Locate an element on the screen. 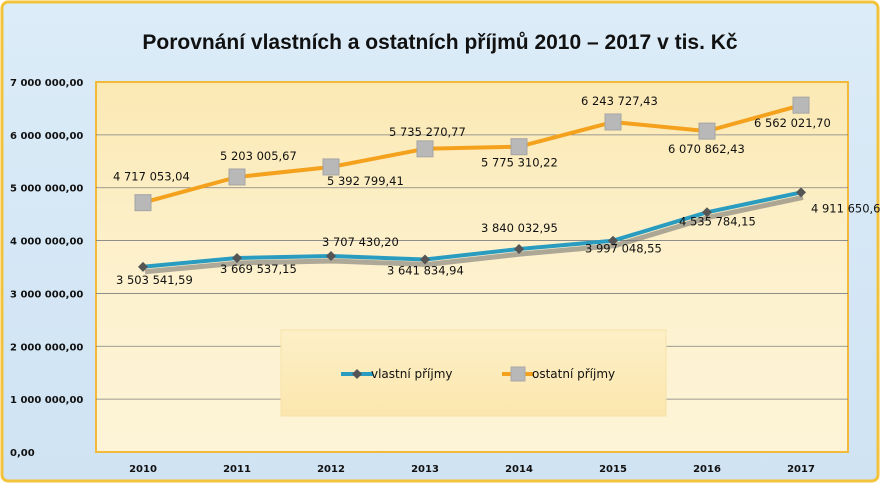 Image resolution: width=880 pixels, height=487 pixels. y-tick-label: 7 000 000,00 is located at coordinates (46, 83).